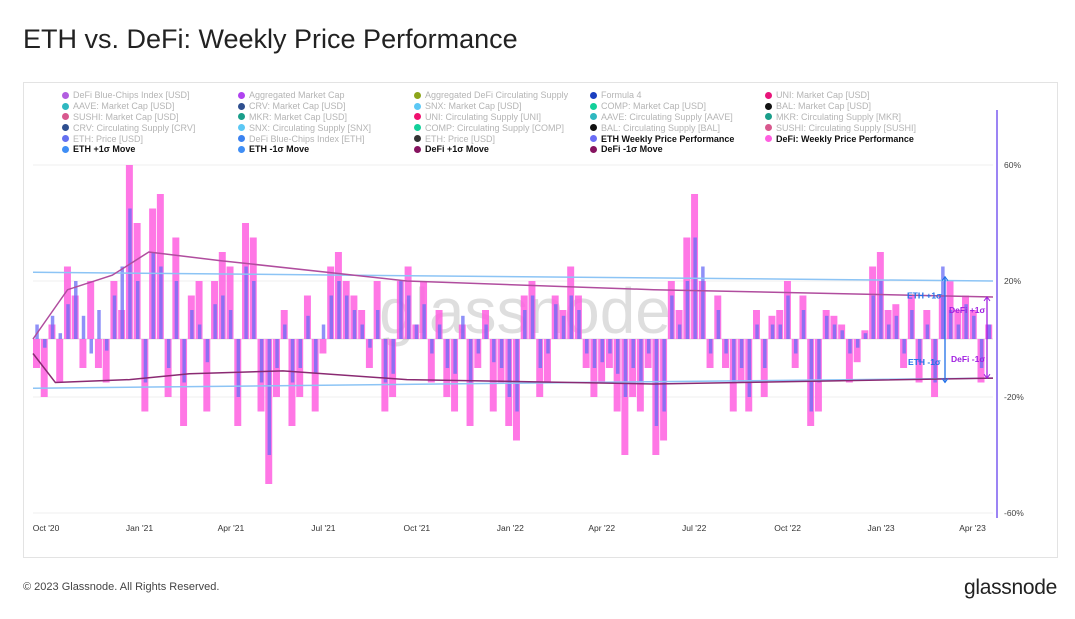 Image resolution: width=1075 pixels, height=619 pixels. I want to click on legend-item: AAVE: Circulating Supply [AAVE], so click(677, 117).